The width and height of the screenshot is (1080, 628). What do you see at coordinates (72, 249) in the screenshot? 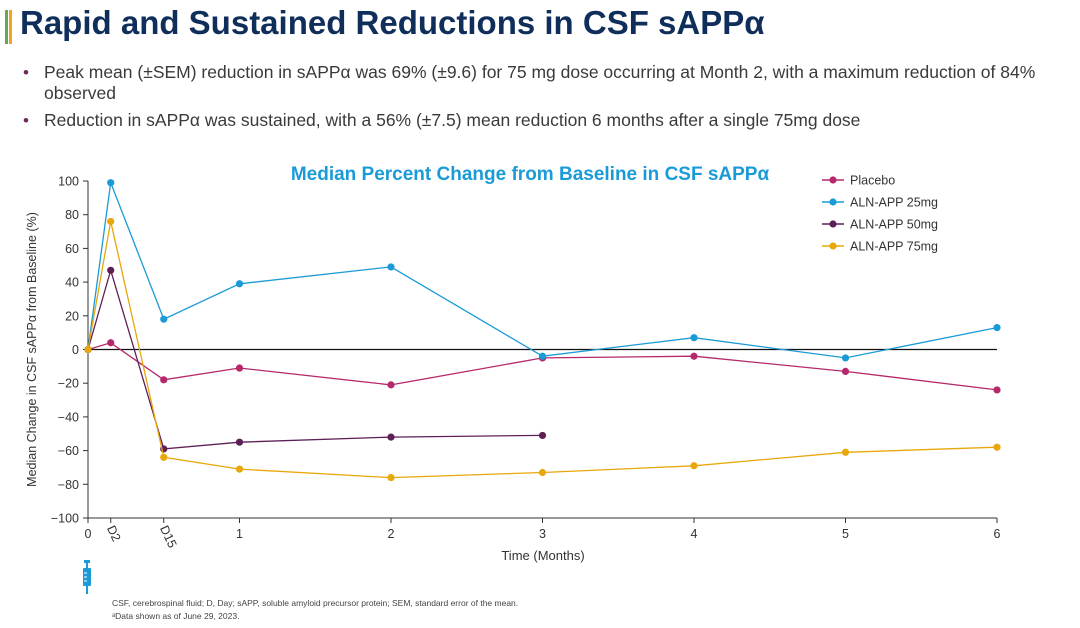
I see `y-tick-label: 60` at bounding box center [72, 249].